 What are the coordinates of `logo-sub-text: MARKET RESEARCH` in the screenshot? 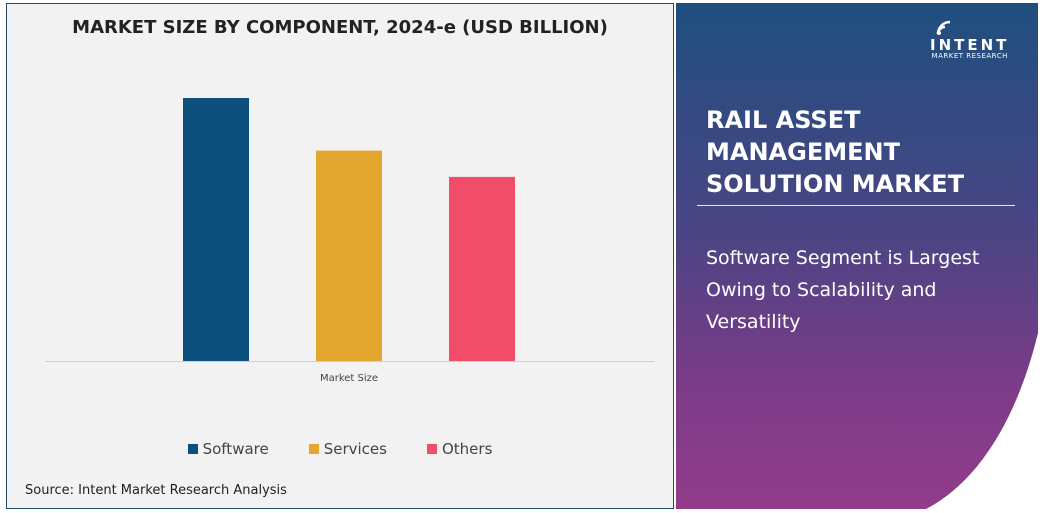 It's located at (969, 56).